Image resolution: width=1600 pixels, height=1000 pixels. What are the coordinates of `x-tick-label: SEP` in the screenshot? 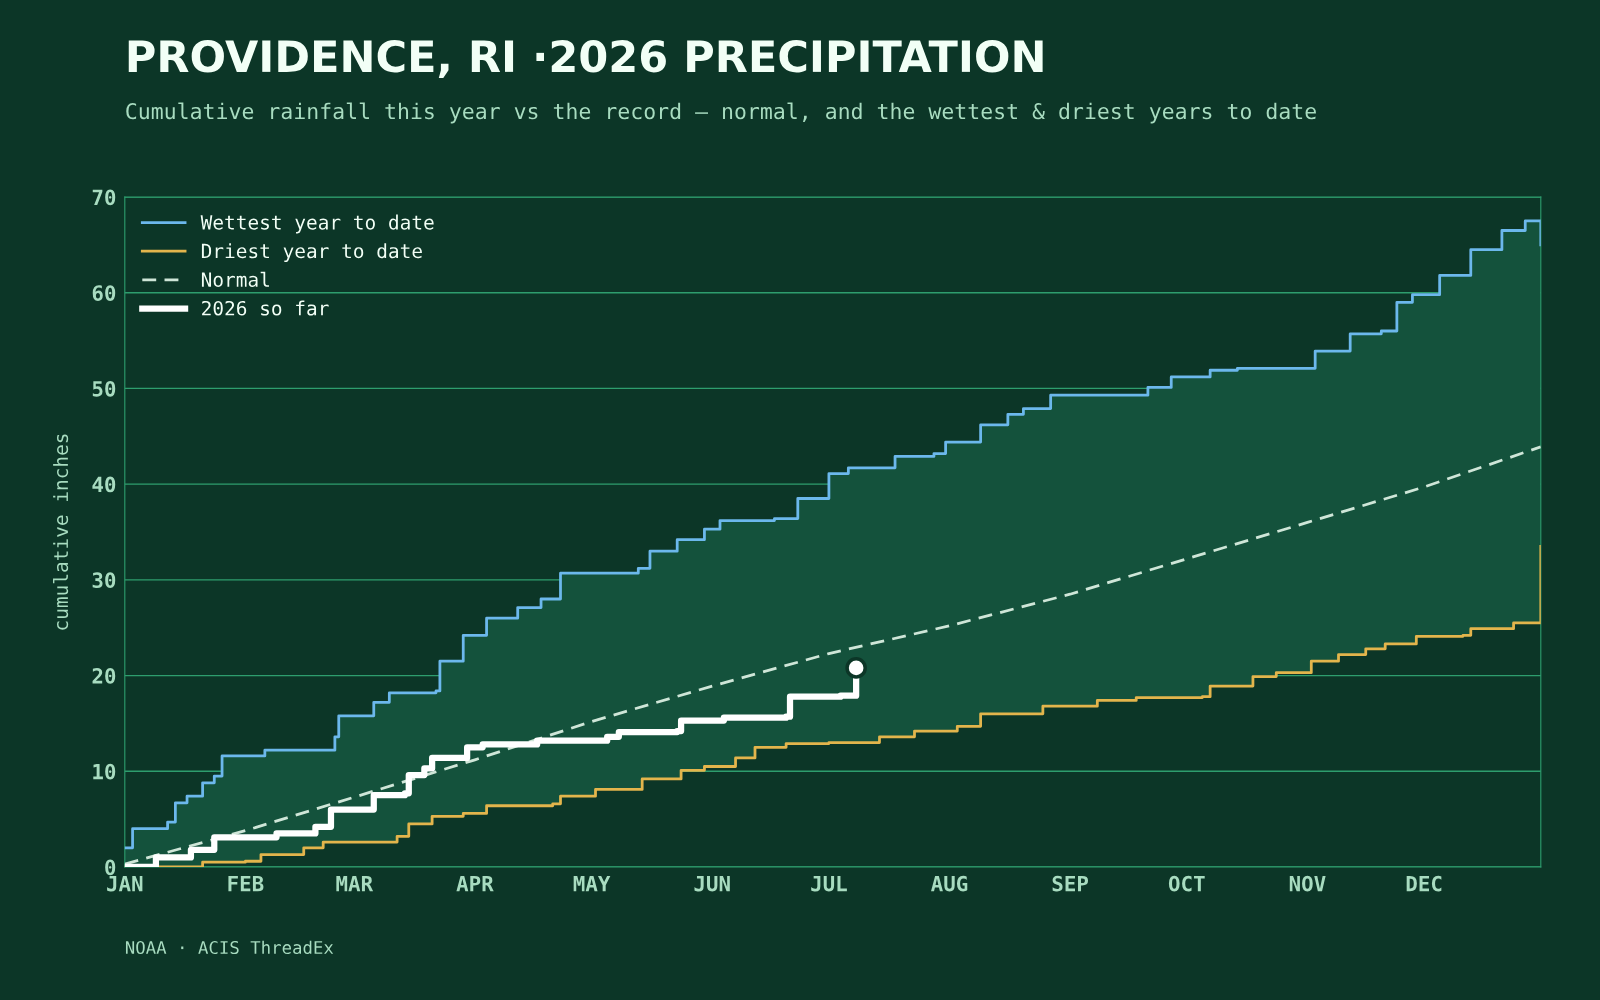 It's located at (1070, 883).